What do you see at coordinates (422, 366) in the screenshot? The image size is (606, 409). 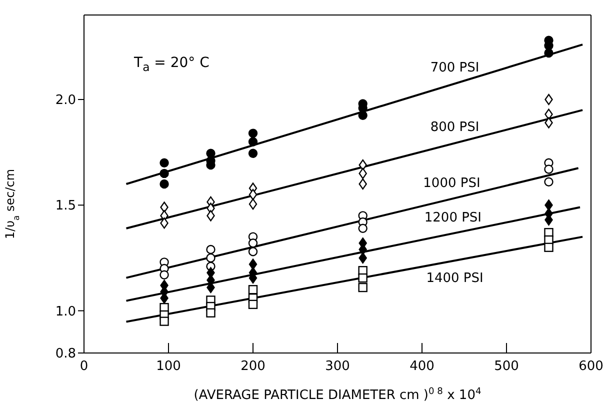 I see `x-tick-label: 400` at bounding box center [422, 366].